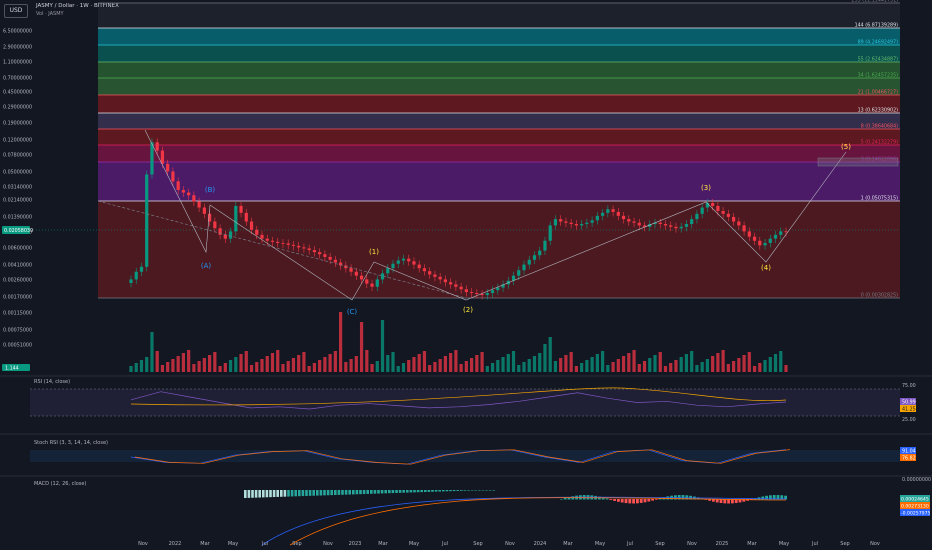 This screenshot has width=932, height=550. I want to click on stoch-title: Stoch RSI (3, 3, 14, 14, close), so click(71, 443).